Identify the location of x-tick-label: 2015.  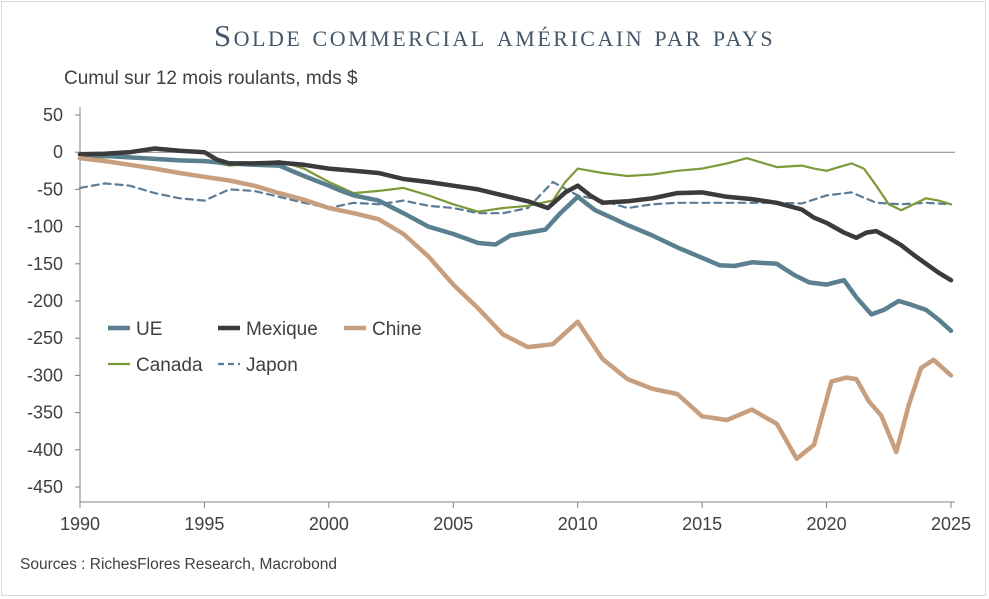
(702, 524).